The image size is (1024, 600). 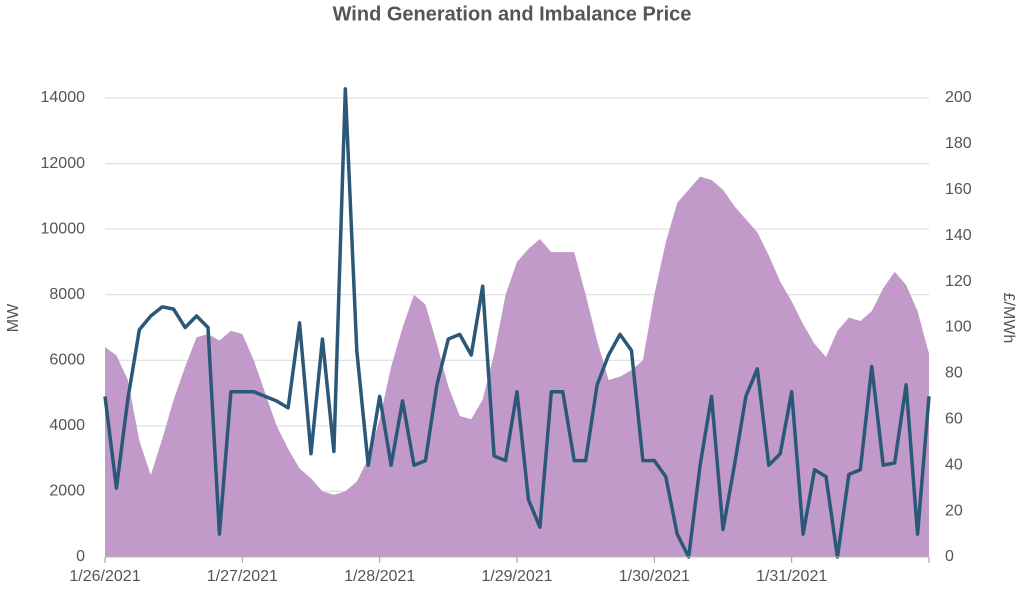 What do you see at coordinates (67, 360) in the screenshot?
I see `y-tick-label: 6000` at bounding box center [67, 360].